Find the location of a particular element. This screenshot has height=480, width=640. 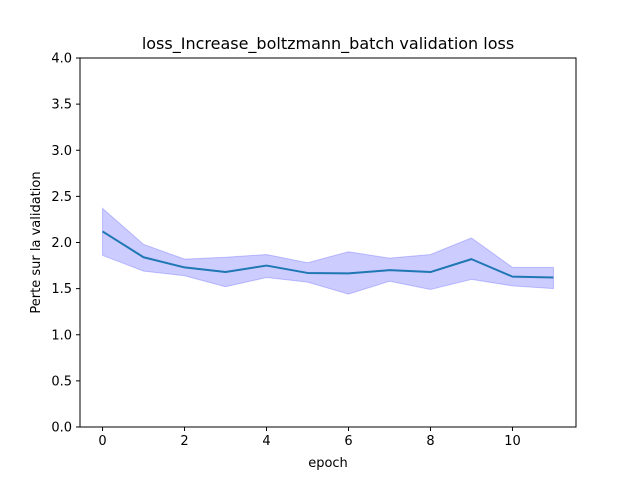

series-0-line is located at coordinates (328, 254).